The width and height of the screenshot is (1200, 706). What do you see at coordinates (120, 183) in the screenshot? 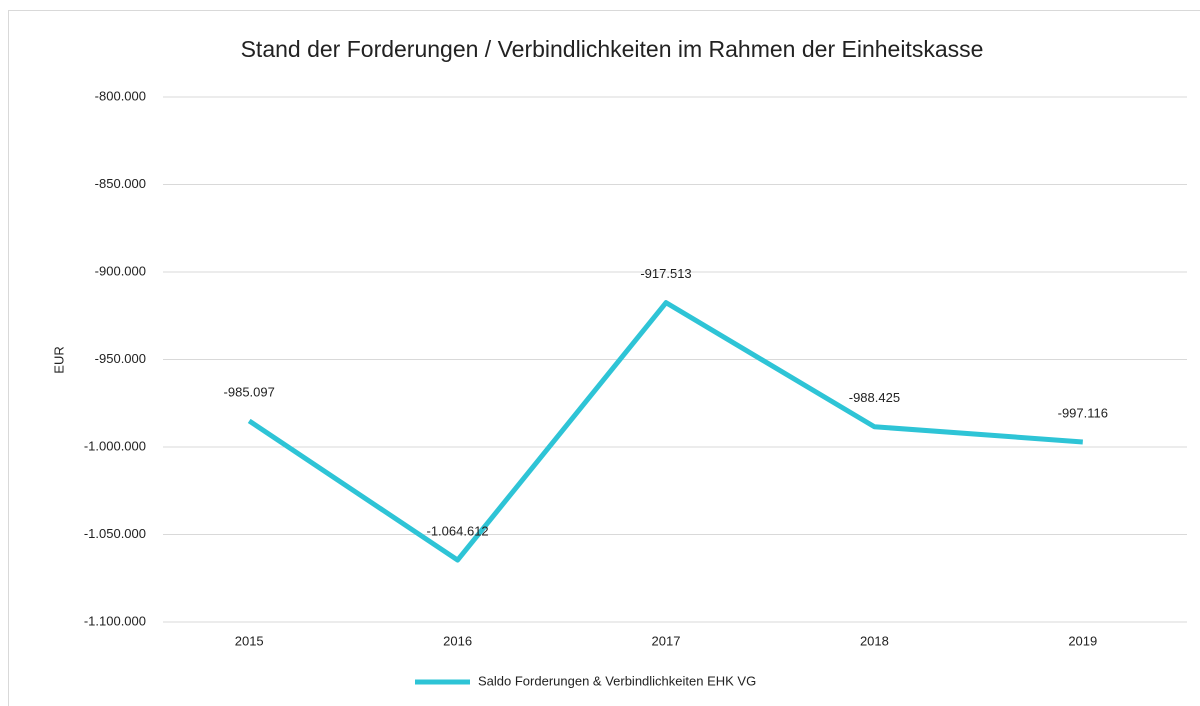
I see `y-tick-label: -850.000` at bounding box center [120, 183].